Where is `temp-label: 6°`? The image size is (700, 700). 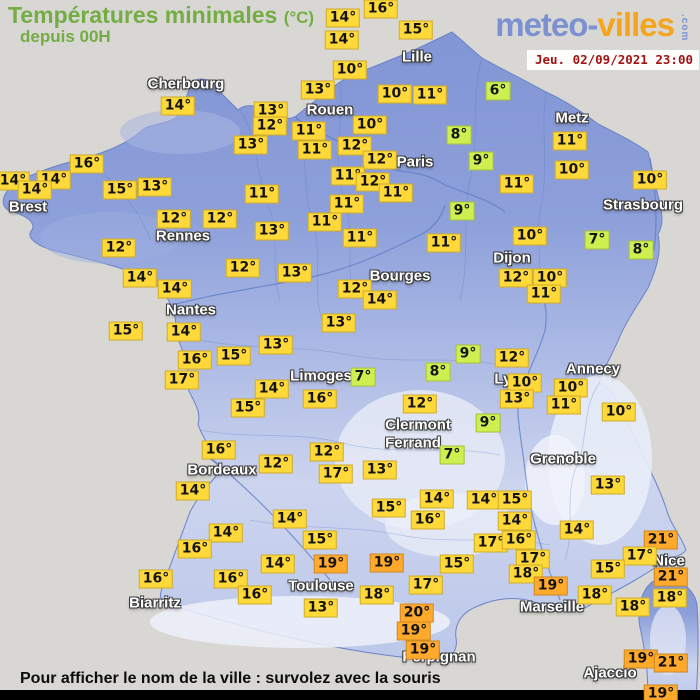
temp-label: 6° is located at coordinates (498, 91).